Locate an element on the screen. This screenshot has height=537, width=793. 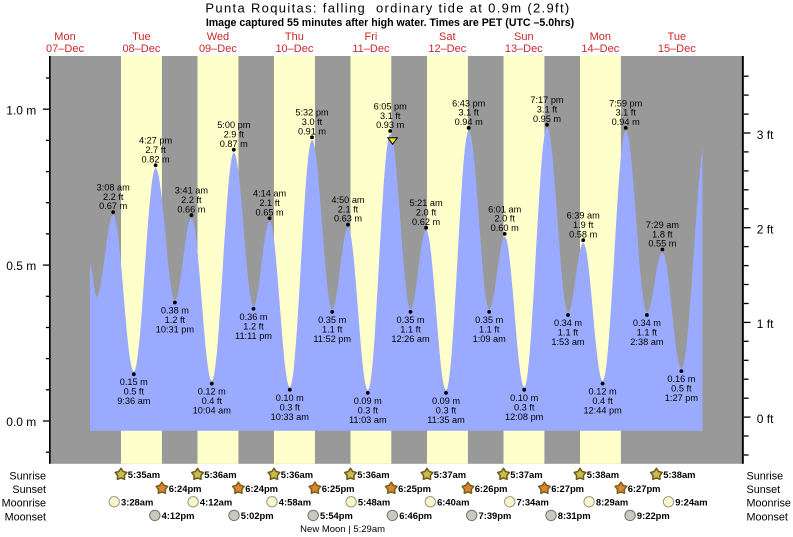
svg-text: 3:41 am is located at coordinates (192, 191).